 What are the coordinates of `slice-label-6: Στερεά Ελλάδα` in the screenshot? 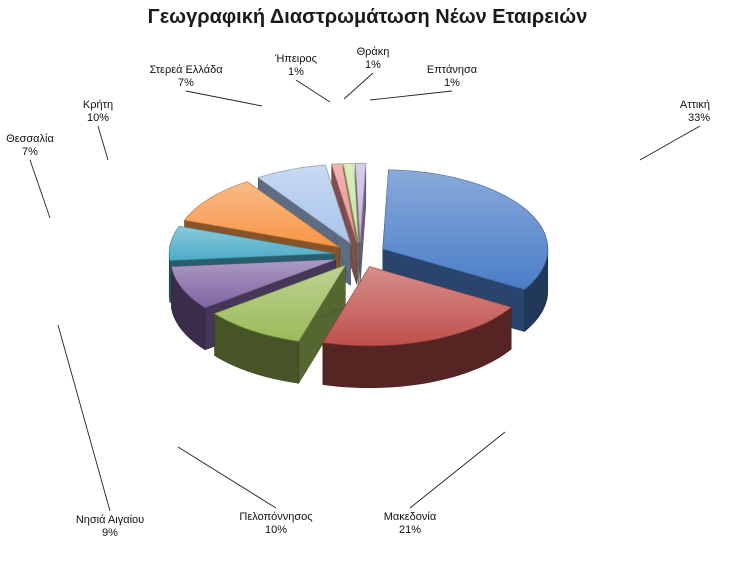 It's located at (186, 70).